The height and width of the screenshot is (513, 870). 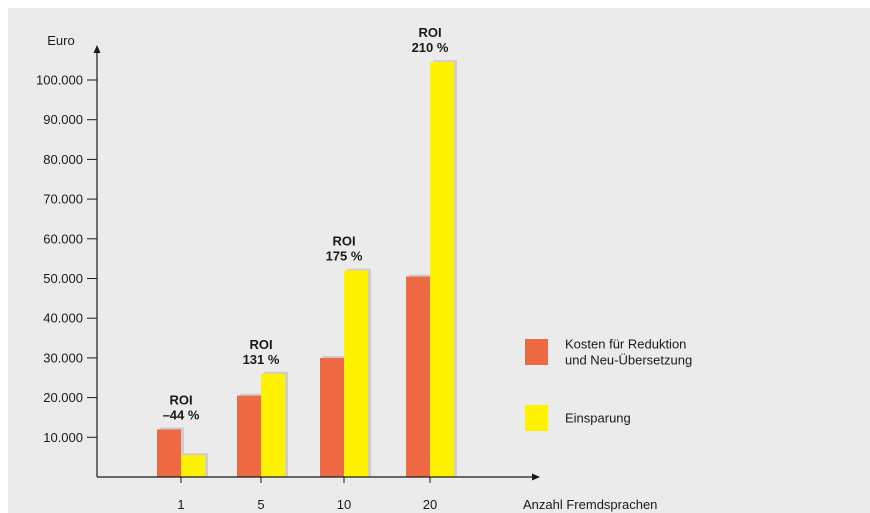 What do you see at coordinates (261, 359) in the screenshot?
I see `roi-value-5: 131 %` at bounding box center [261, 359].